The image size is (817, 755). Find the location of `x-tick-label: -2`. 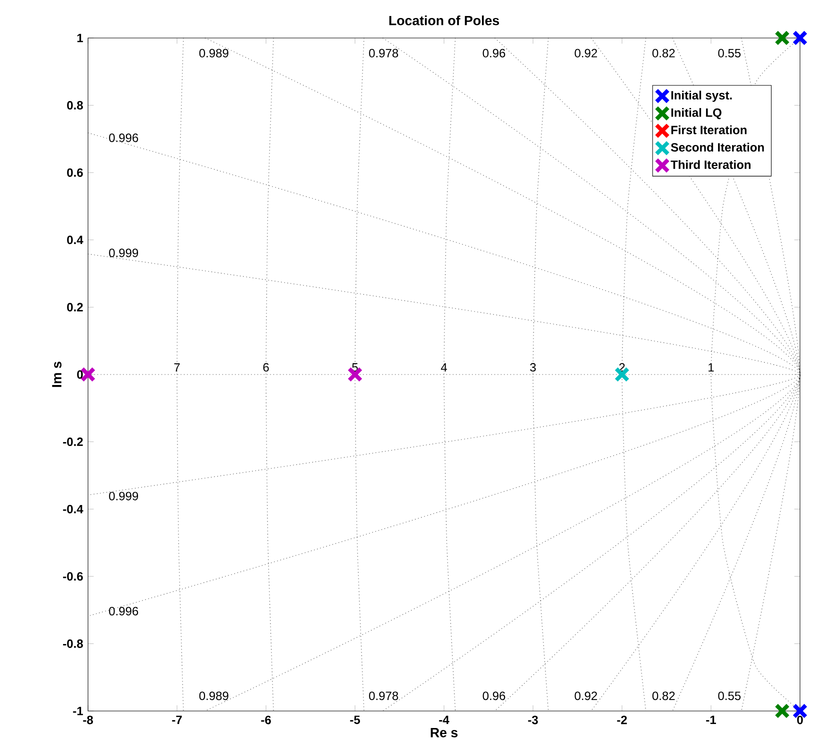

x-tick-label: -2 is located at coordinates (622, 720).